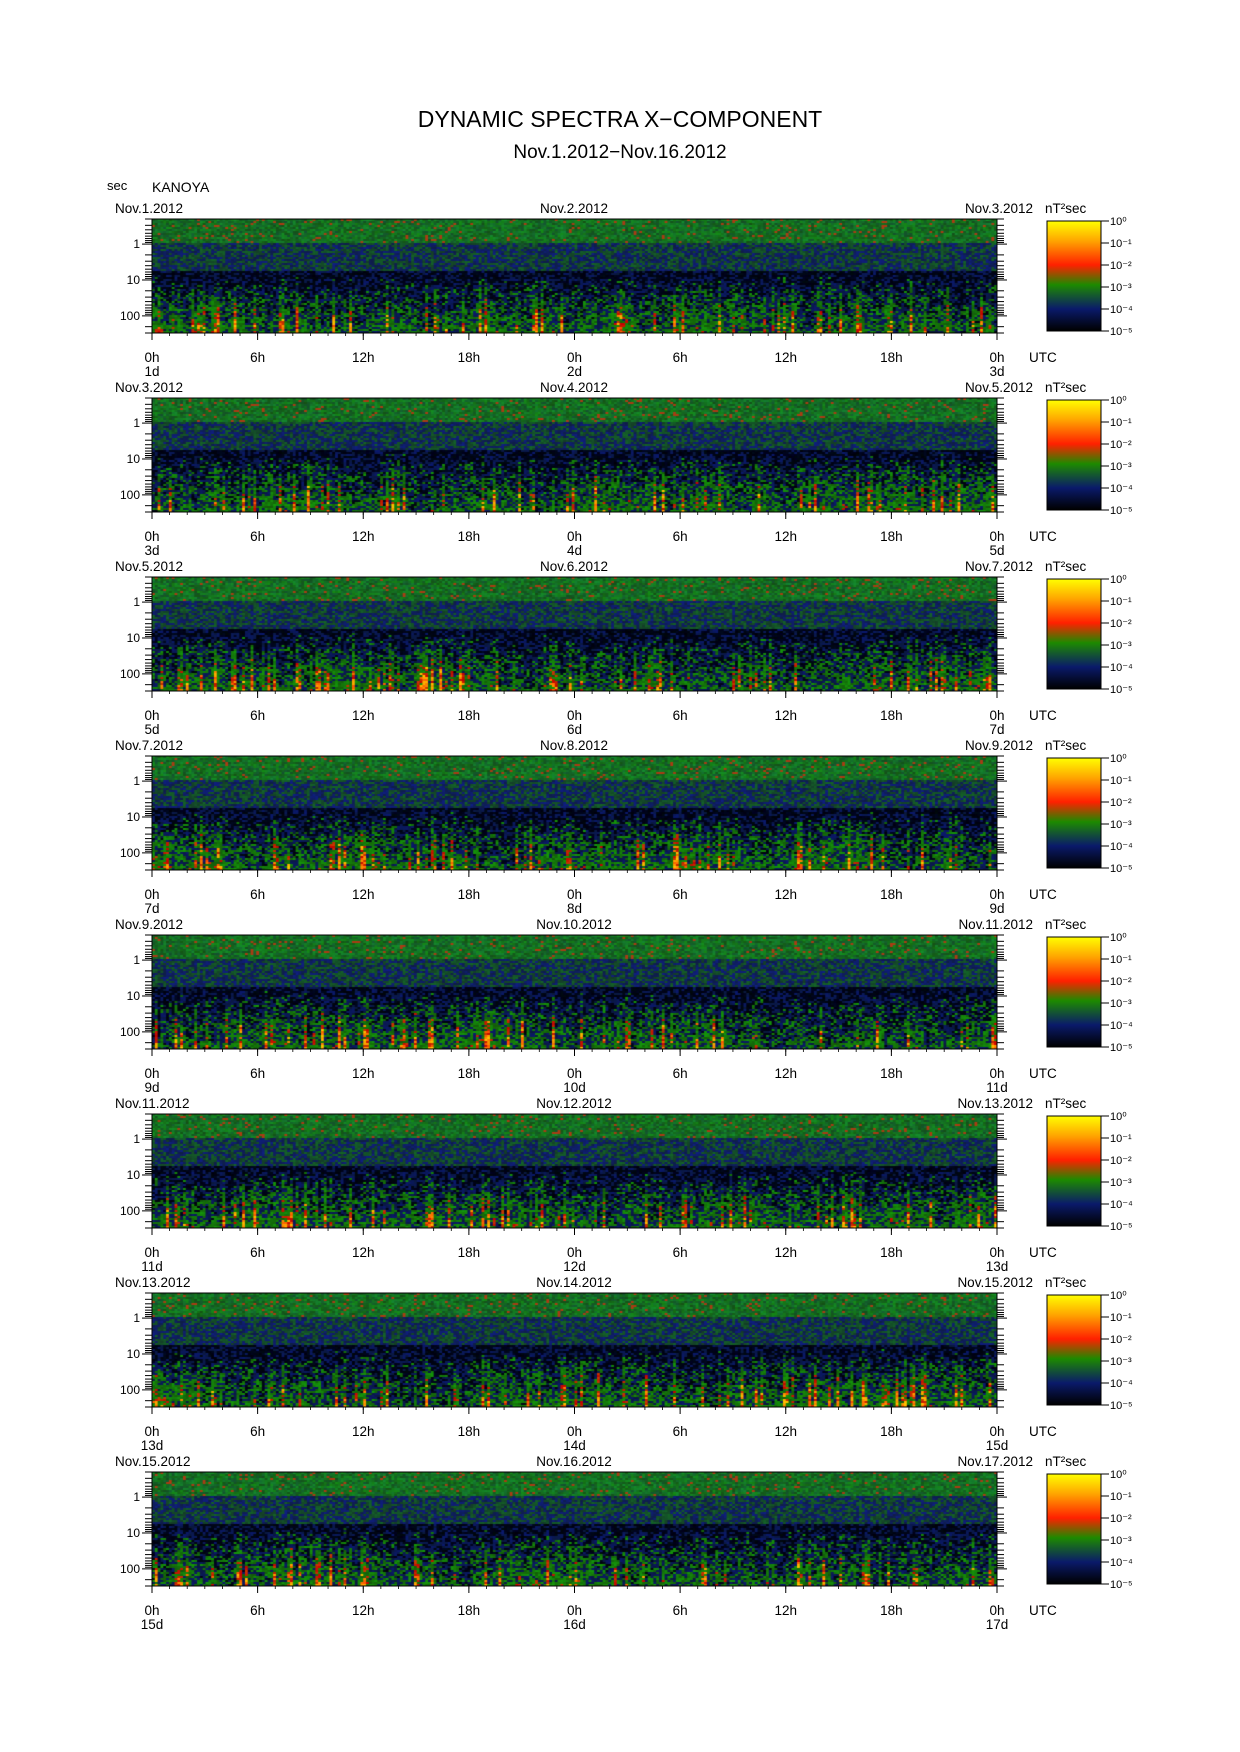 The height and width of the screenshot is (1752, 1240). Describe the element at coordinates (995, 924) in the screenshot. I see `panel-date-right: Nov.11.2012` at that location.